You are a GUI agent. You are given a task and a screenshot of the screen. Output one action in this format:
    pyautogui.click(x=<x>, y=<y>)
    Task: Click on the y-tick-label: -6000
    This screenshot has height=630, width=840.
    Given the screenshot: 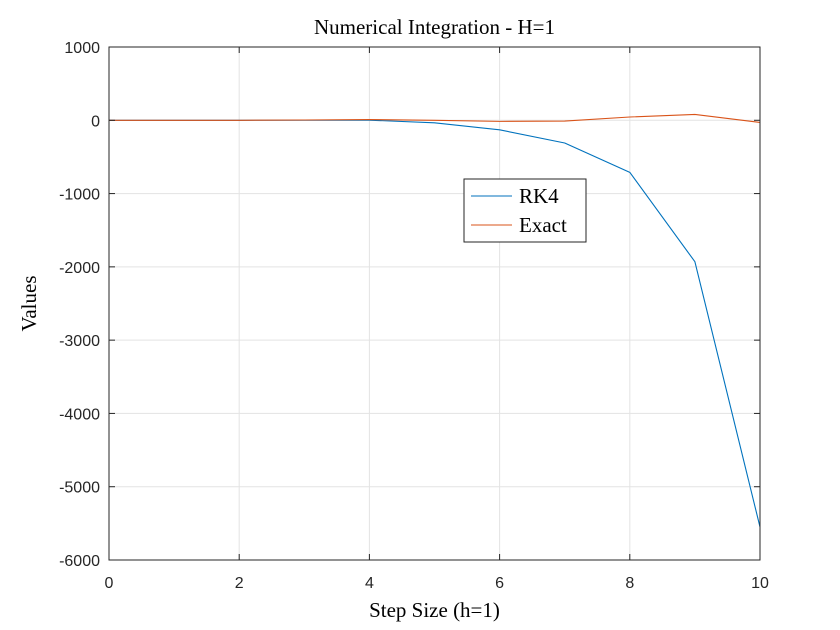 What is the action you would take?
    pyautogui.click(x=79, y=561)
    